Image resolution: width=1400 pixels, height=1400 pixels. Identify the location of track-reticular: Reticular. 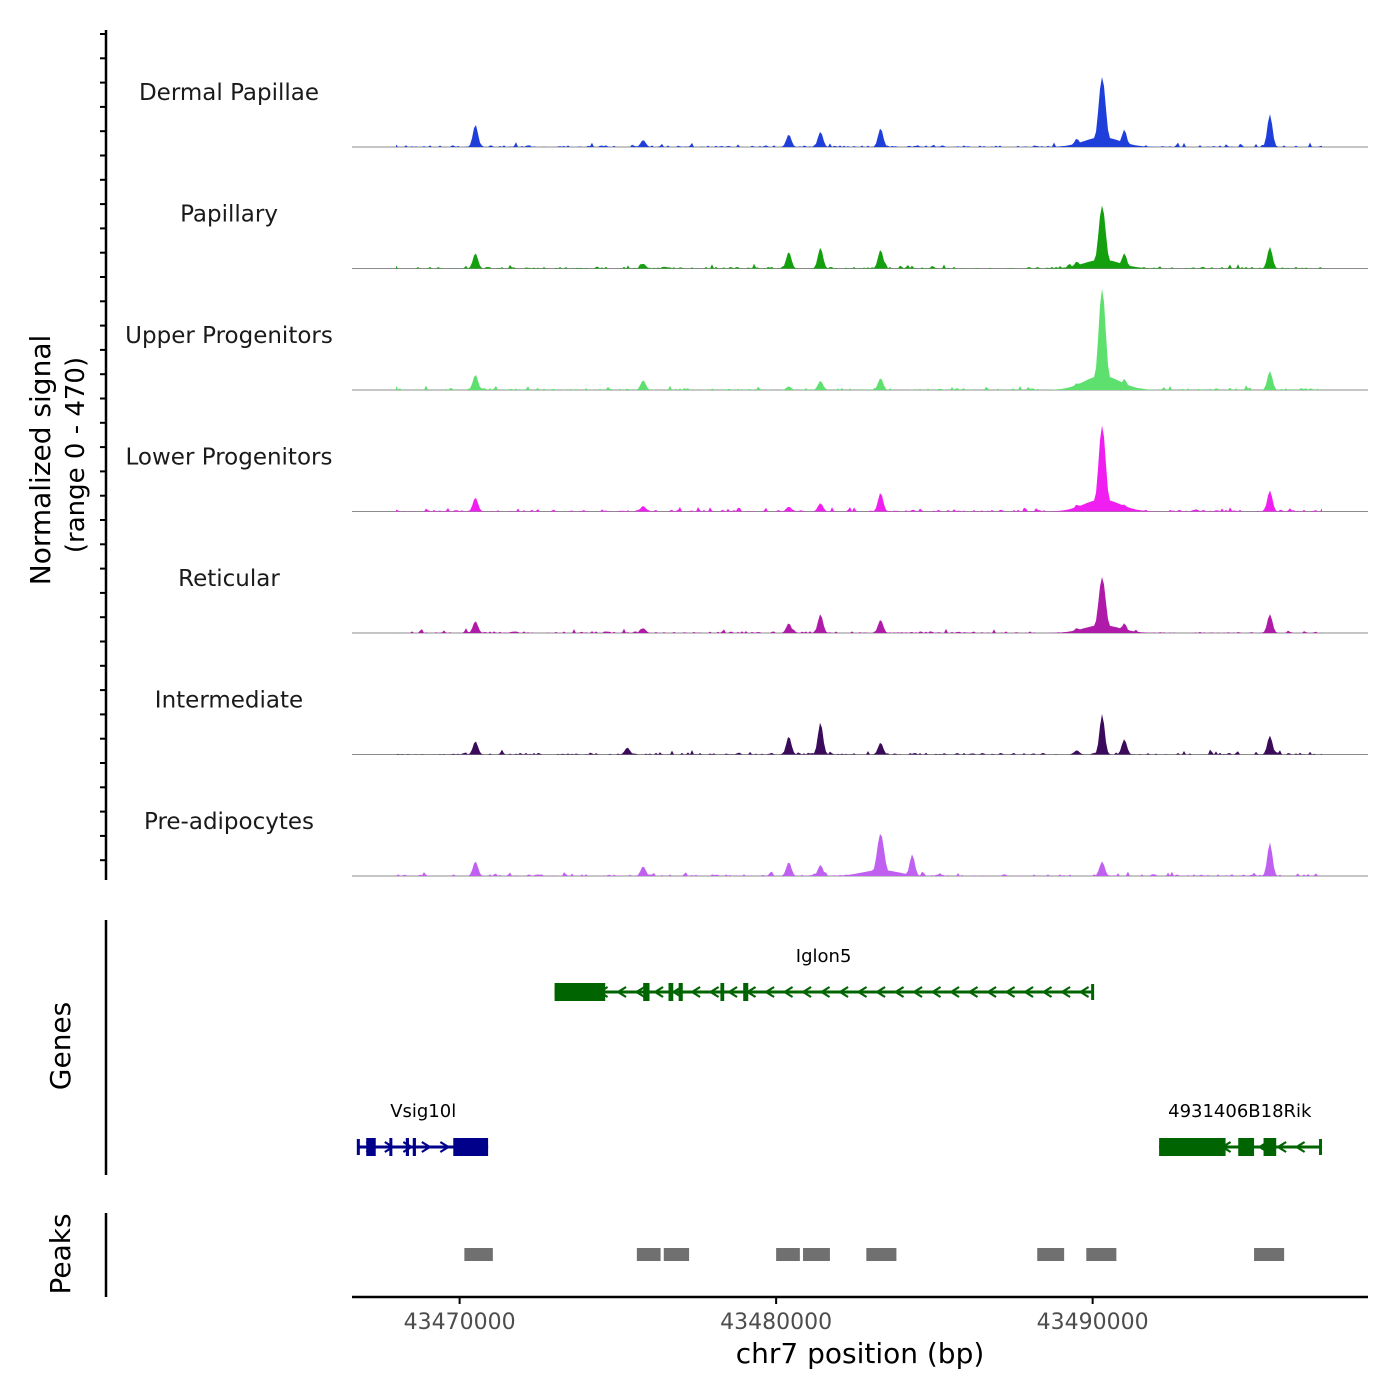
(773, 600).